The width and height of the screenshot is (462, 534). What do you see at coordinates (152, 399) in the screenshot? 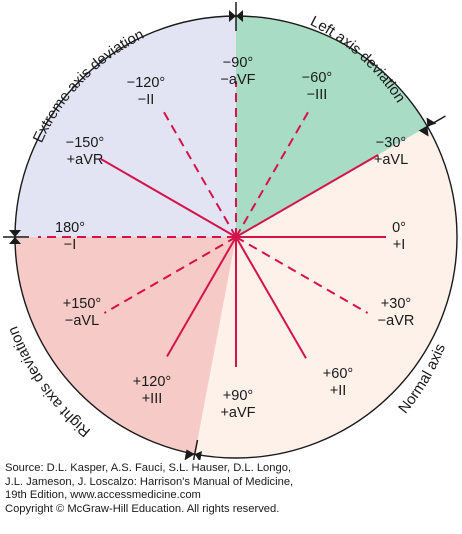
I see `lead-name-120: +III` at bounding box center [152, 399].